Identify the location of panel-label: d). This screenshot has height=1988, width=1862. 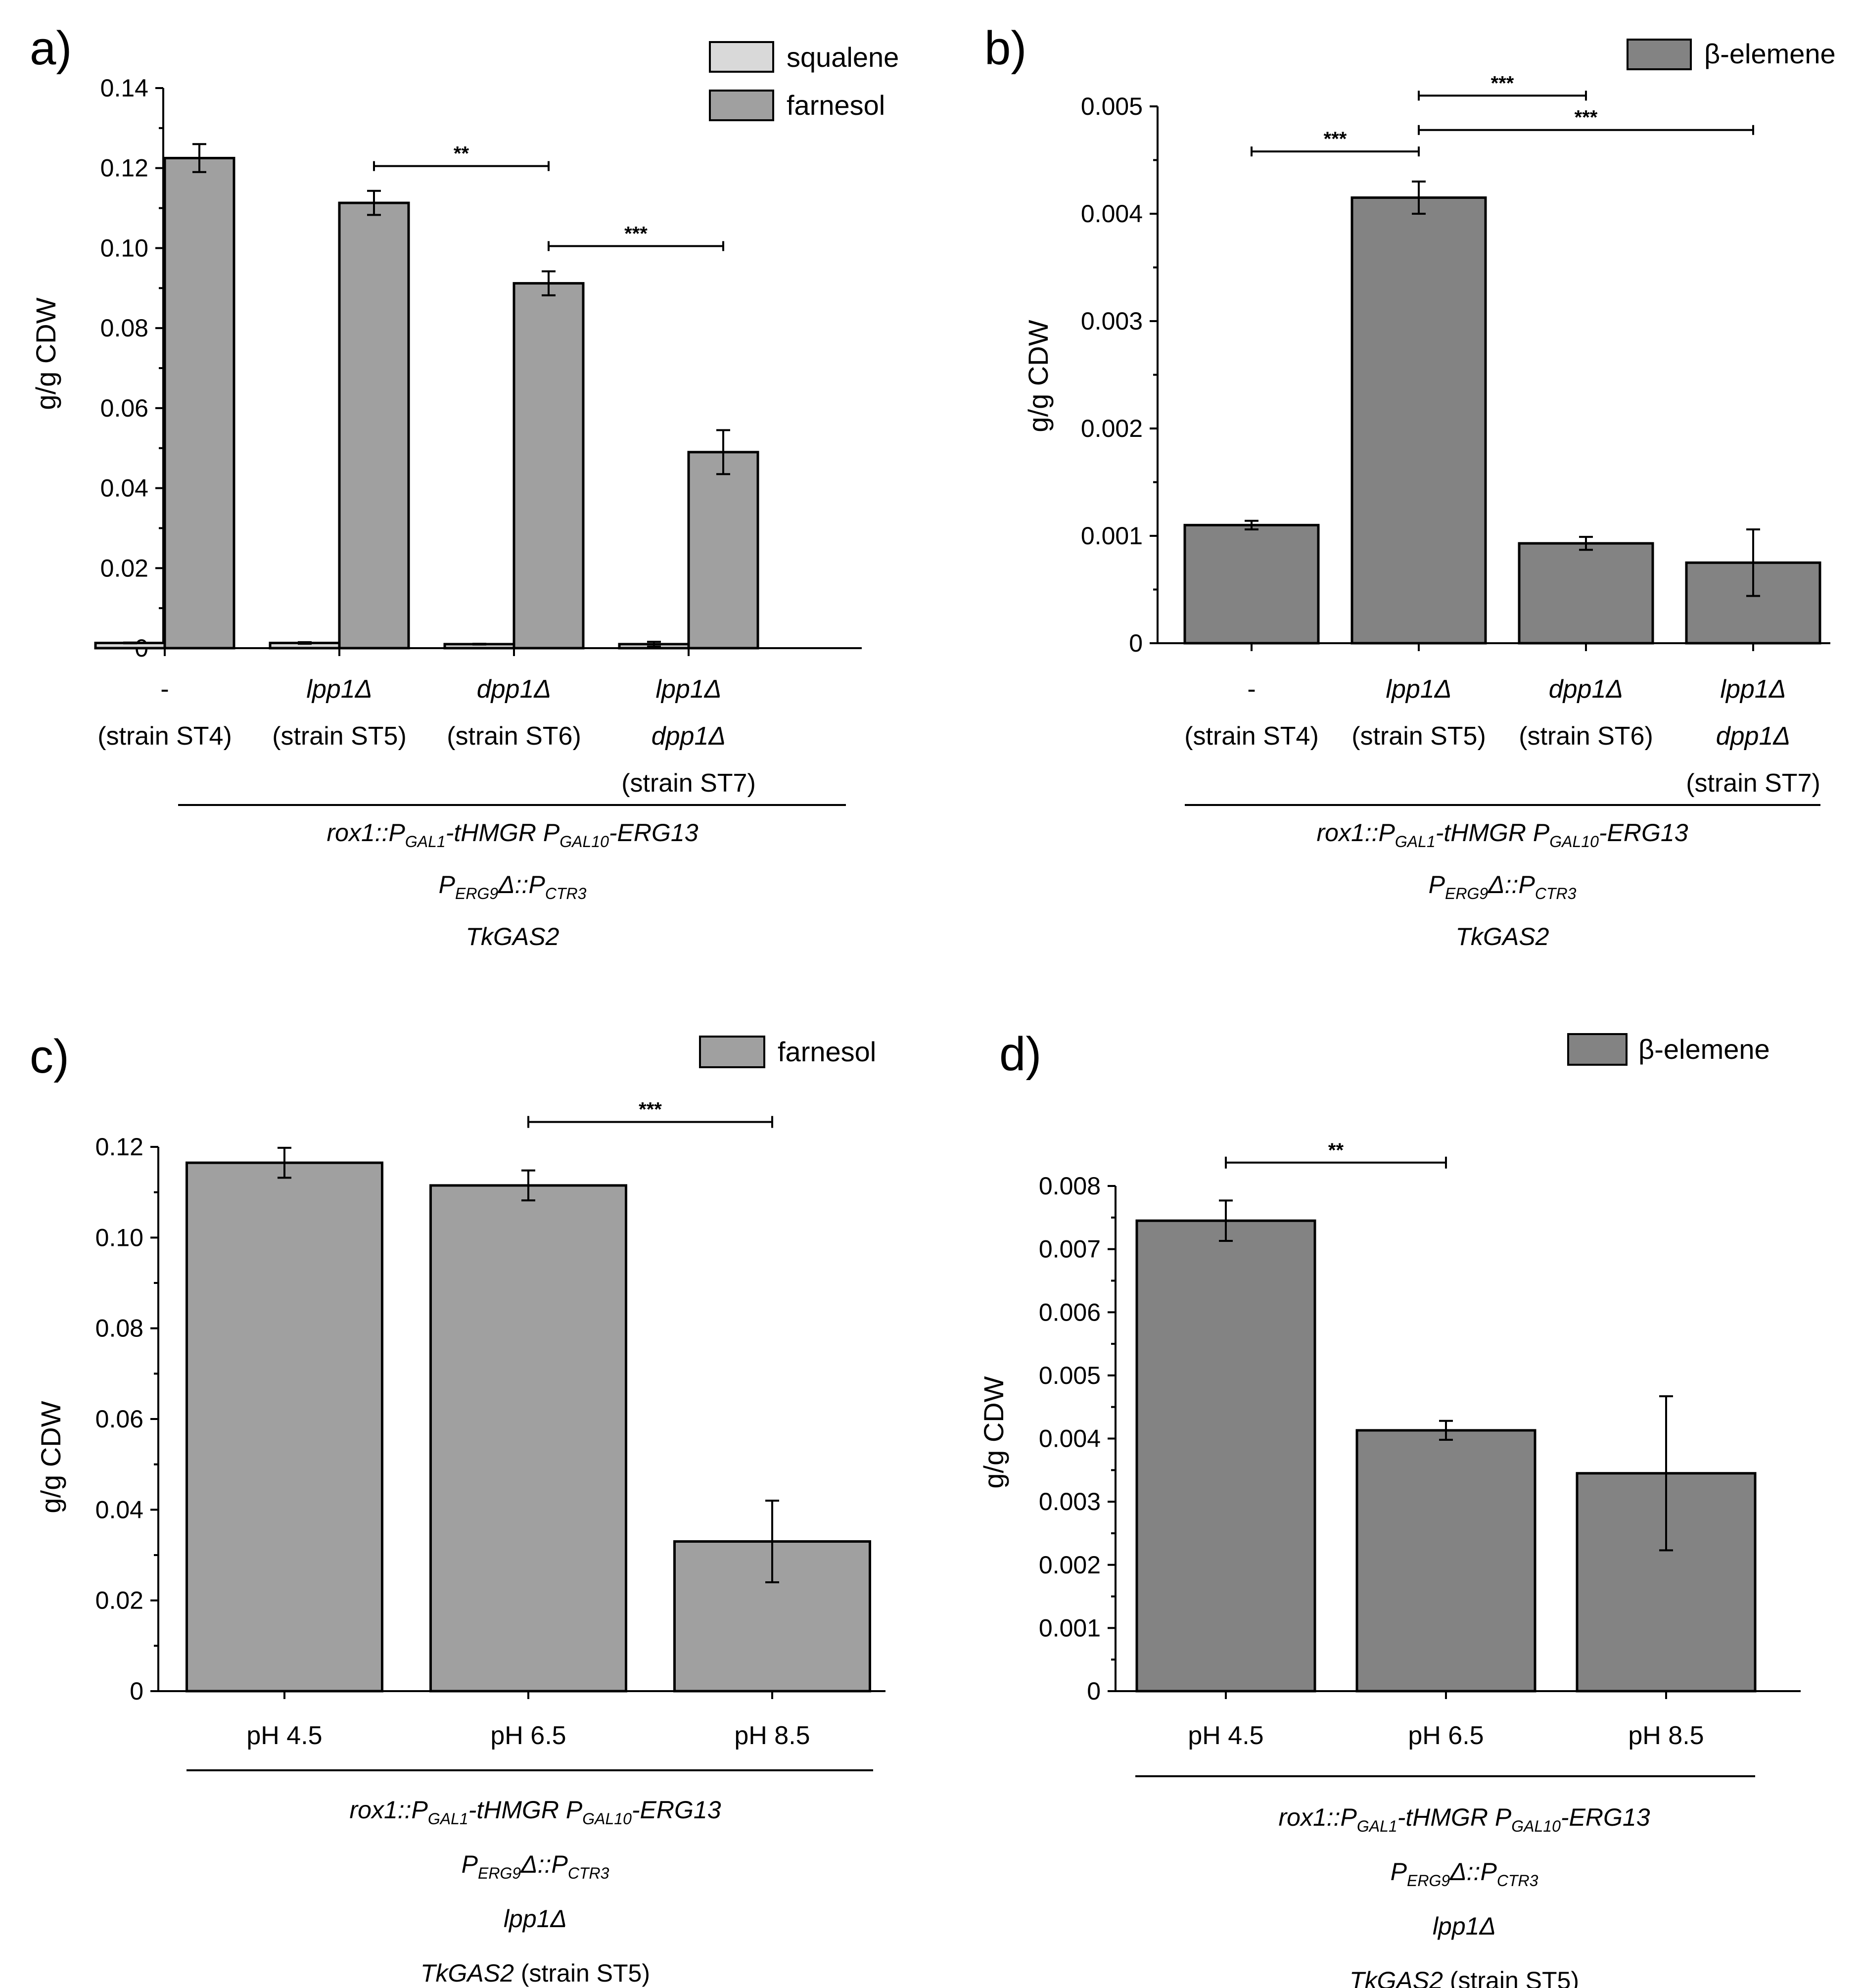
(1020, 1054).